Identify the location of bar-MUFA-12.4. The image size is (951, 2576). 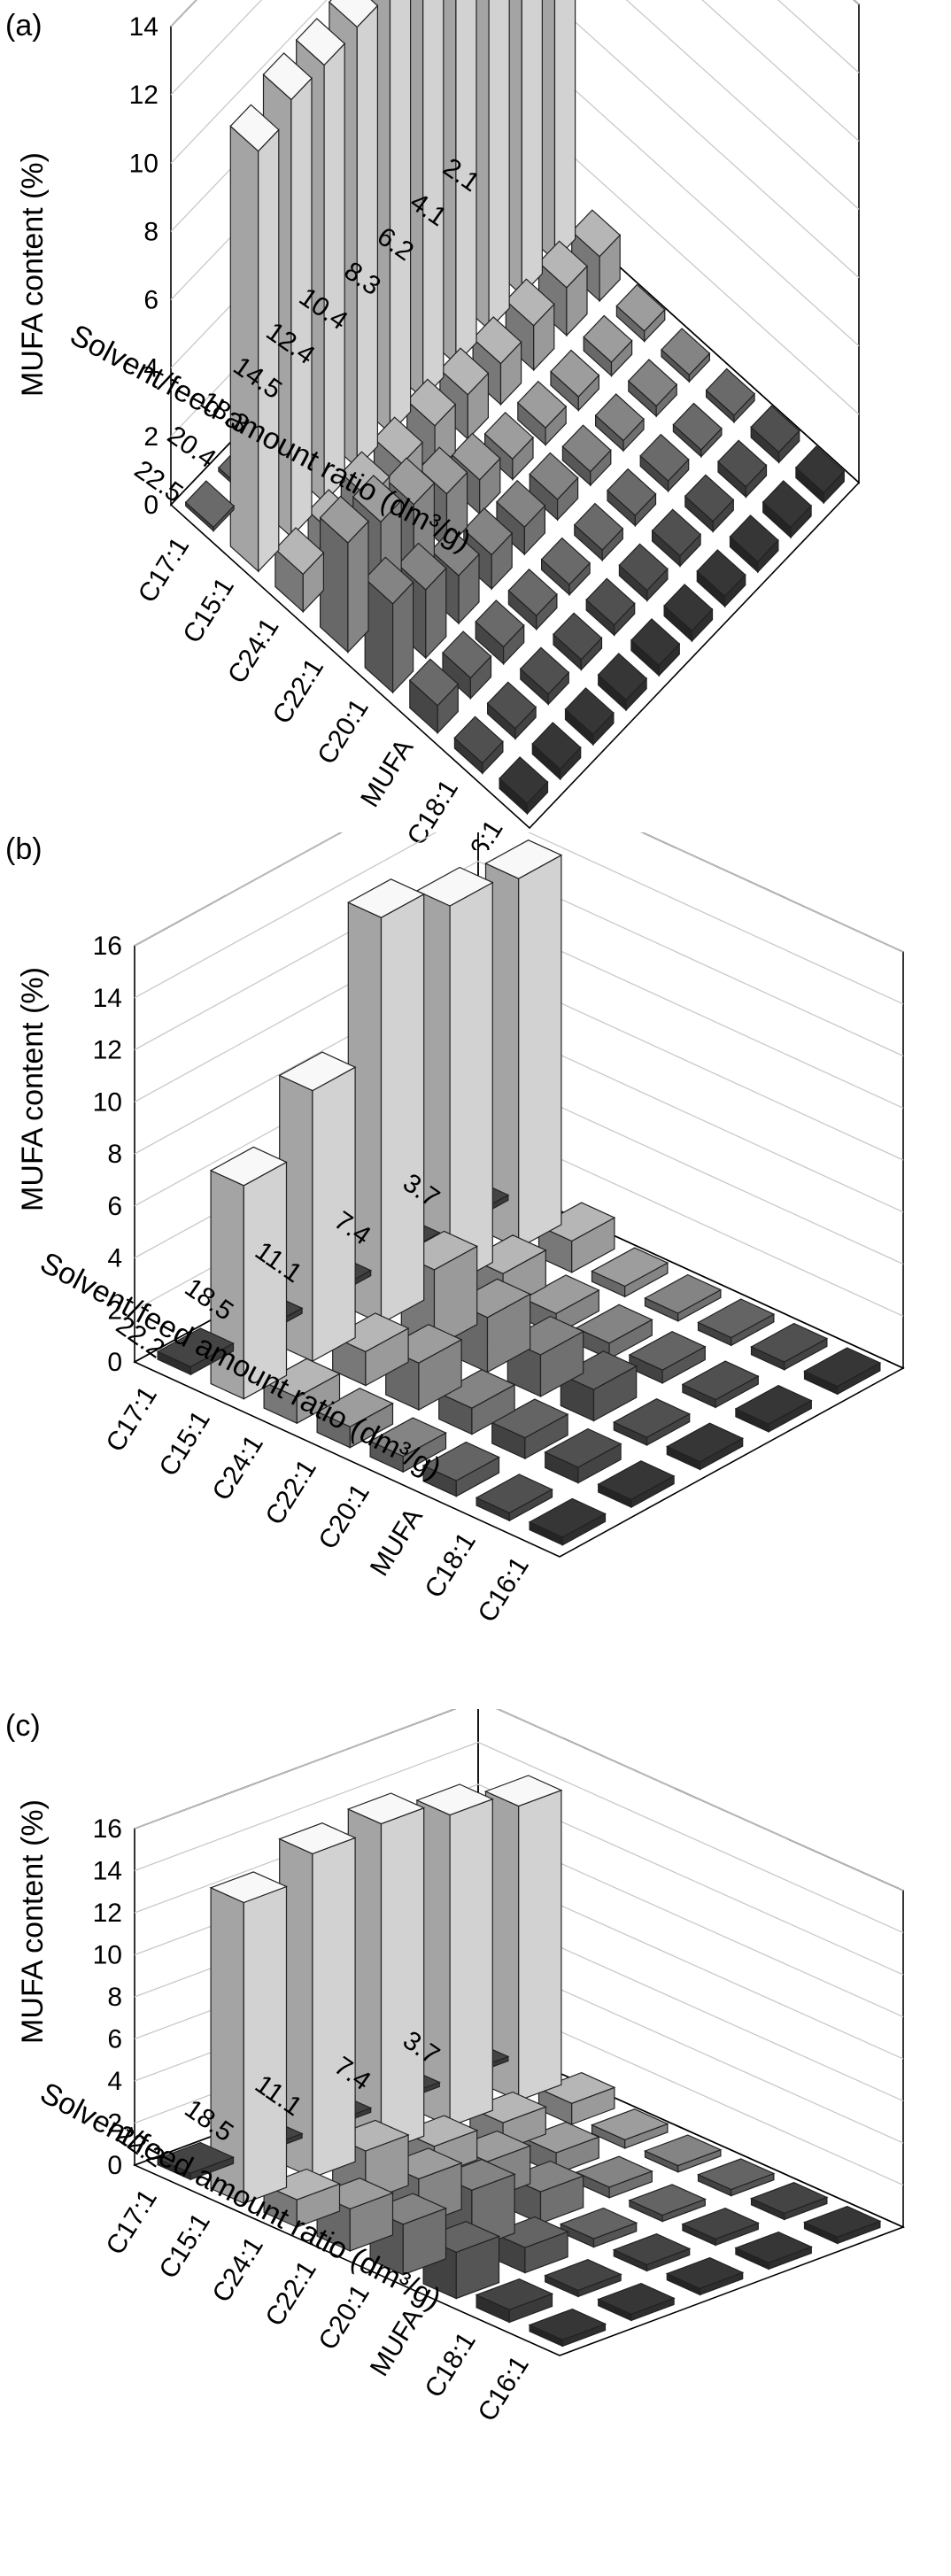
(432, 427).